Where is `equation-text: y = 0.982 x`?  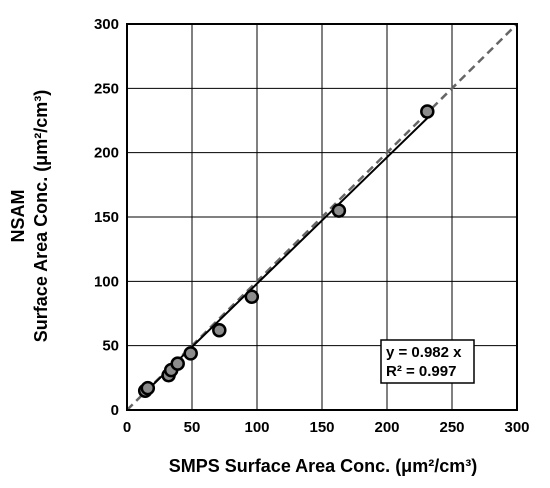 equation-text: y = 0.982 x is located at coordinates (424, 352).